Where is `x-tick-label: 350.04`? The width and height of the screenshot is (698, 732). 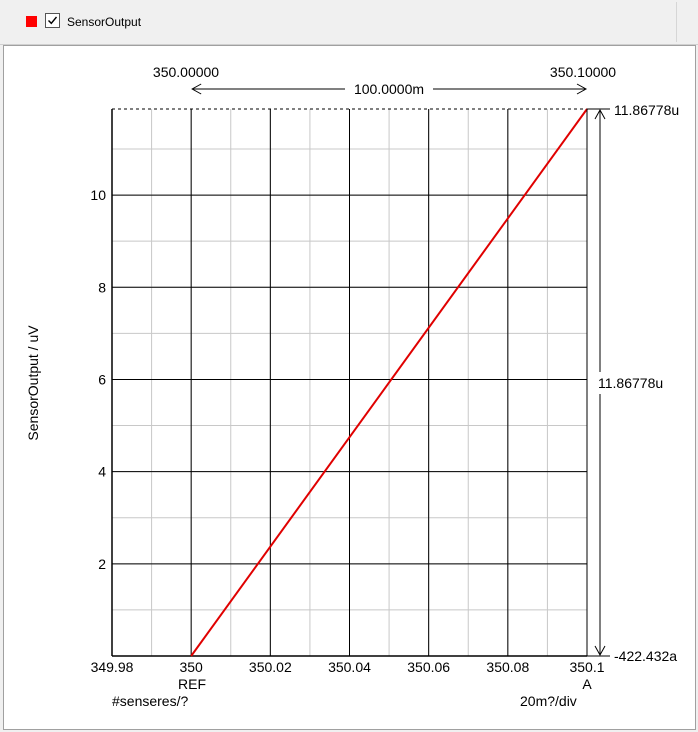
x-tick-label: 350.04 is located at coordinates (349, 667).